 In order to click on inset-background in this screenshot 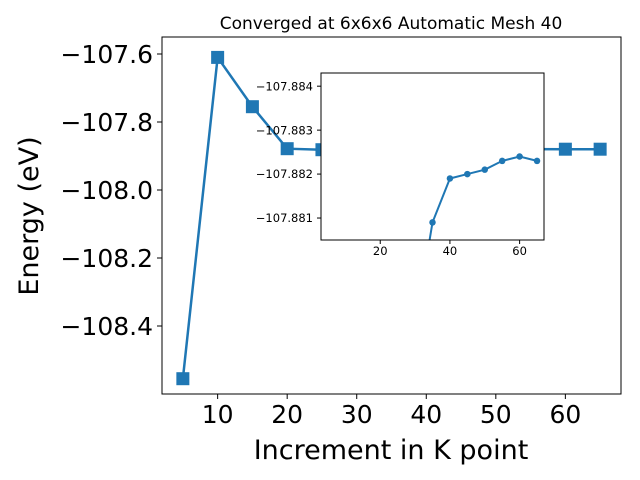, I will do `click(432, 156)`.